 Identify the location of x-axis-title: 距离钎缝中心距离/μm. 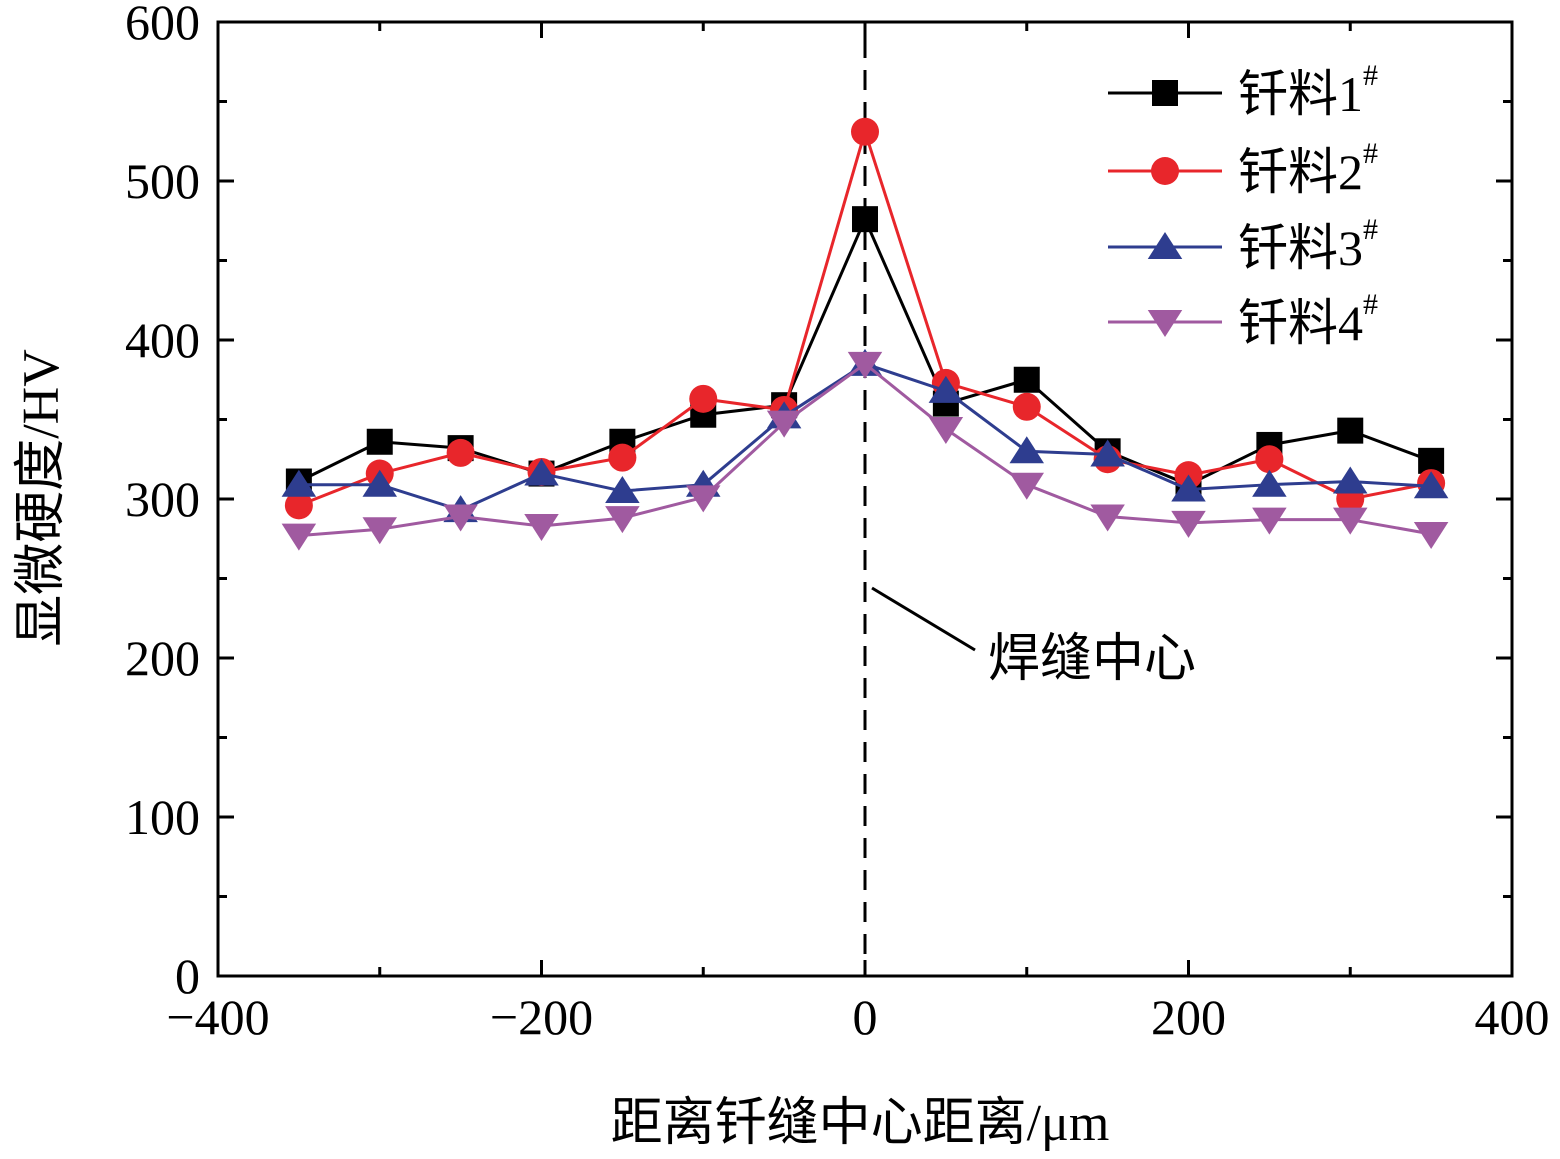
(860, 1123).